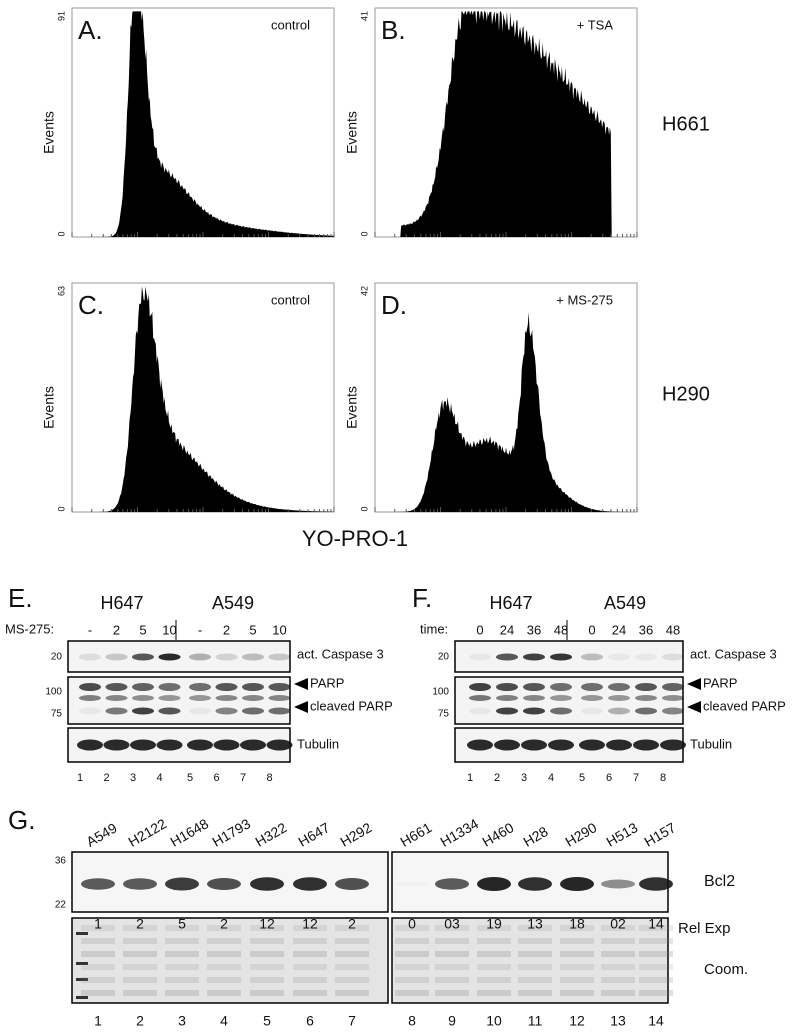 The height and width of the screenshot is (1035, 800). What do you see at coordinates (618, 924) in the screenshot?
I see `rel-exp: 02` at bounding box center [618, 924].